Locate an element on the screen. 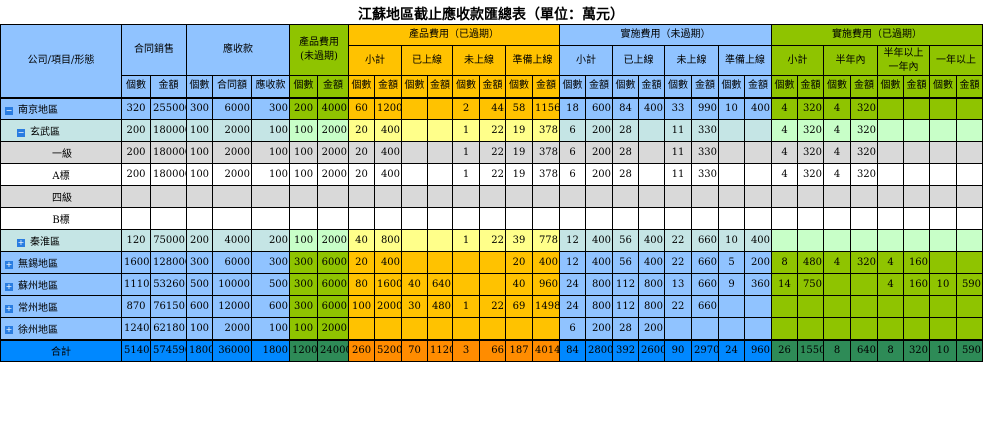  value-cell: 4014 is located at coordinates (546, 350).